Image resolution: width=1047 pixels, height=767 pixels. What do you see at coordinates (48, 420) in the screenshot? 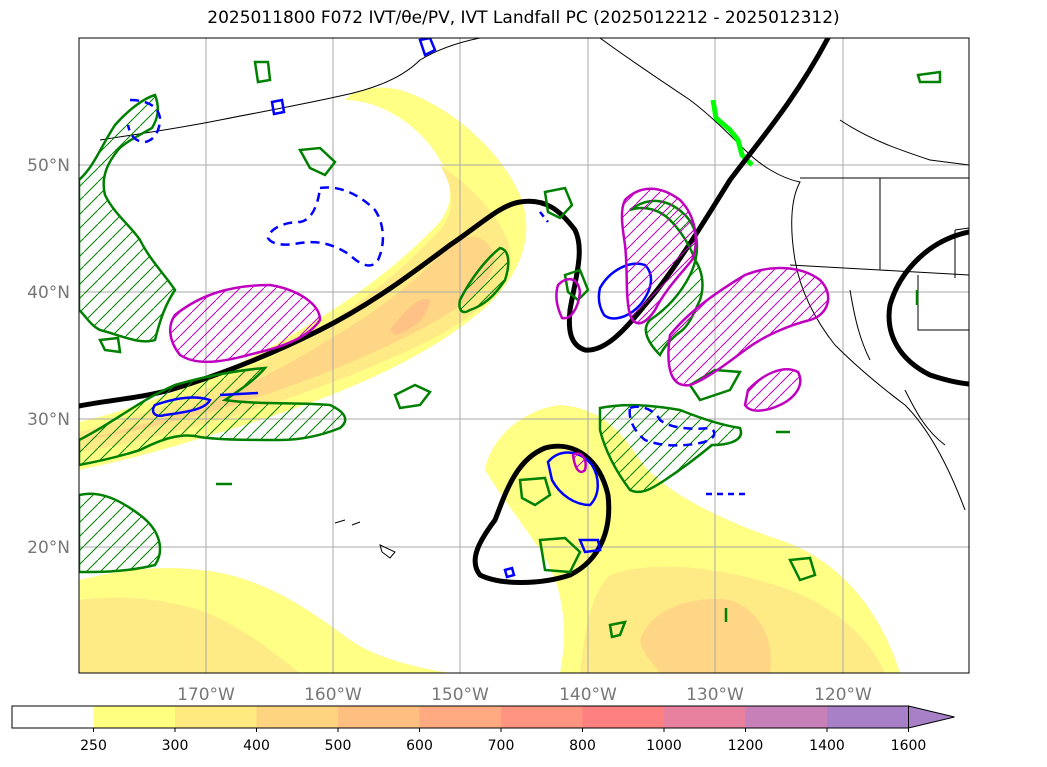
I see `lat-tick-label: 30°N` at bounding box center [48, 420].